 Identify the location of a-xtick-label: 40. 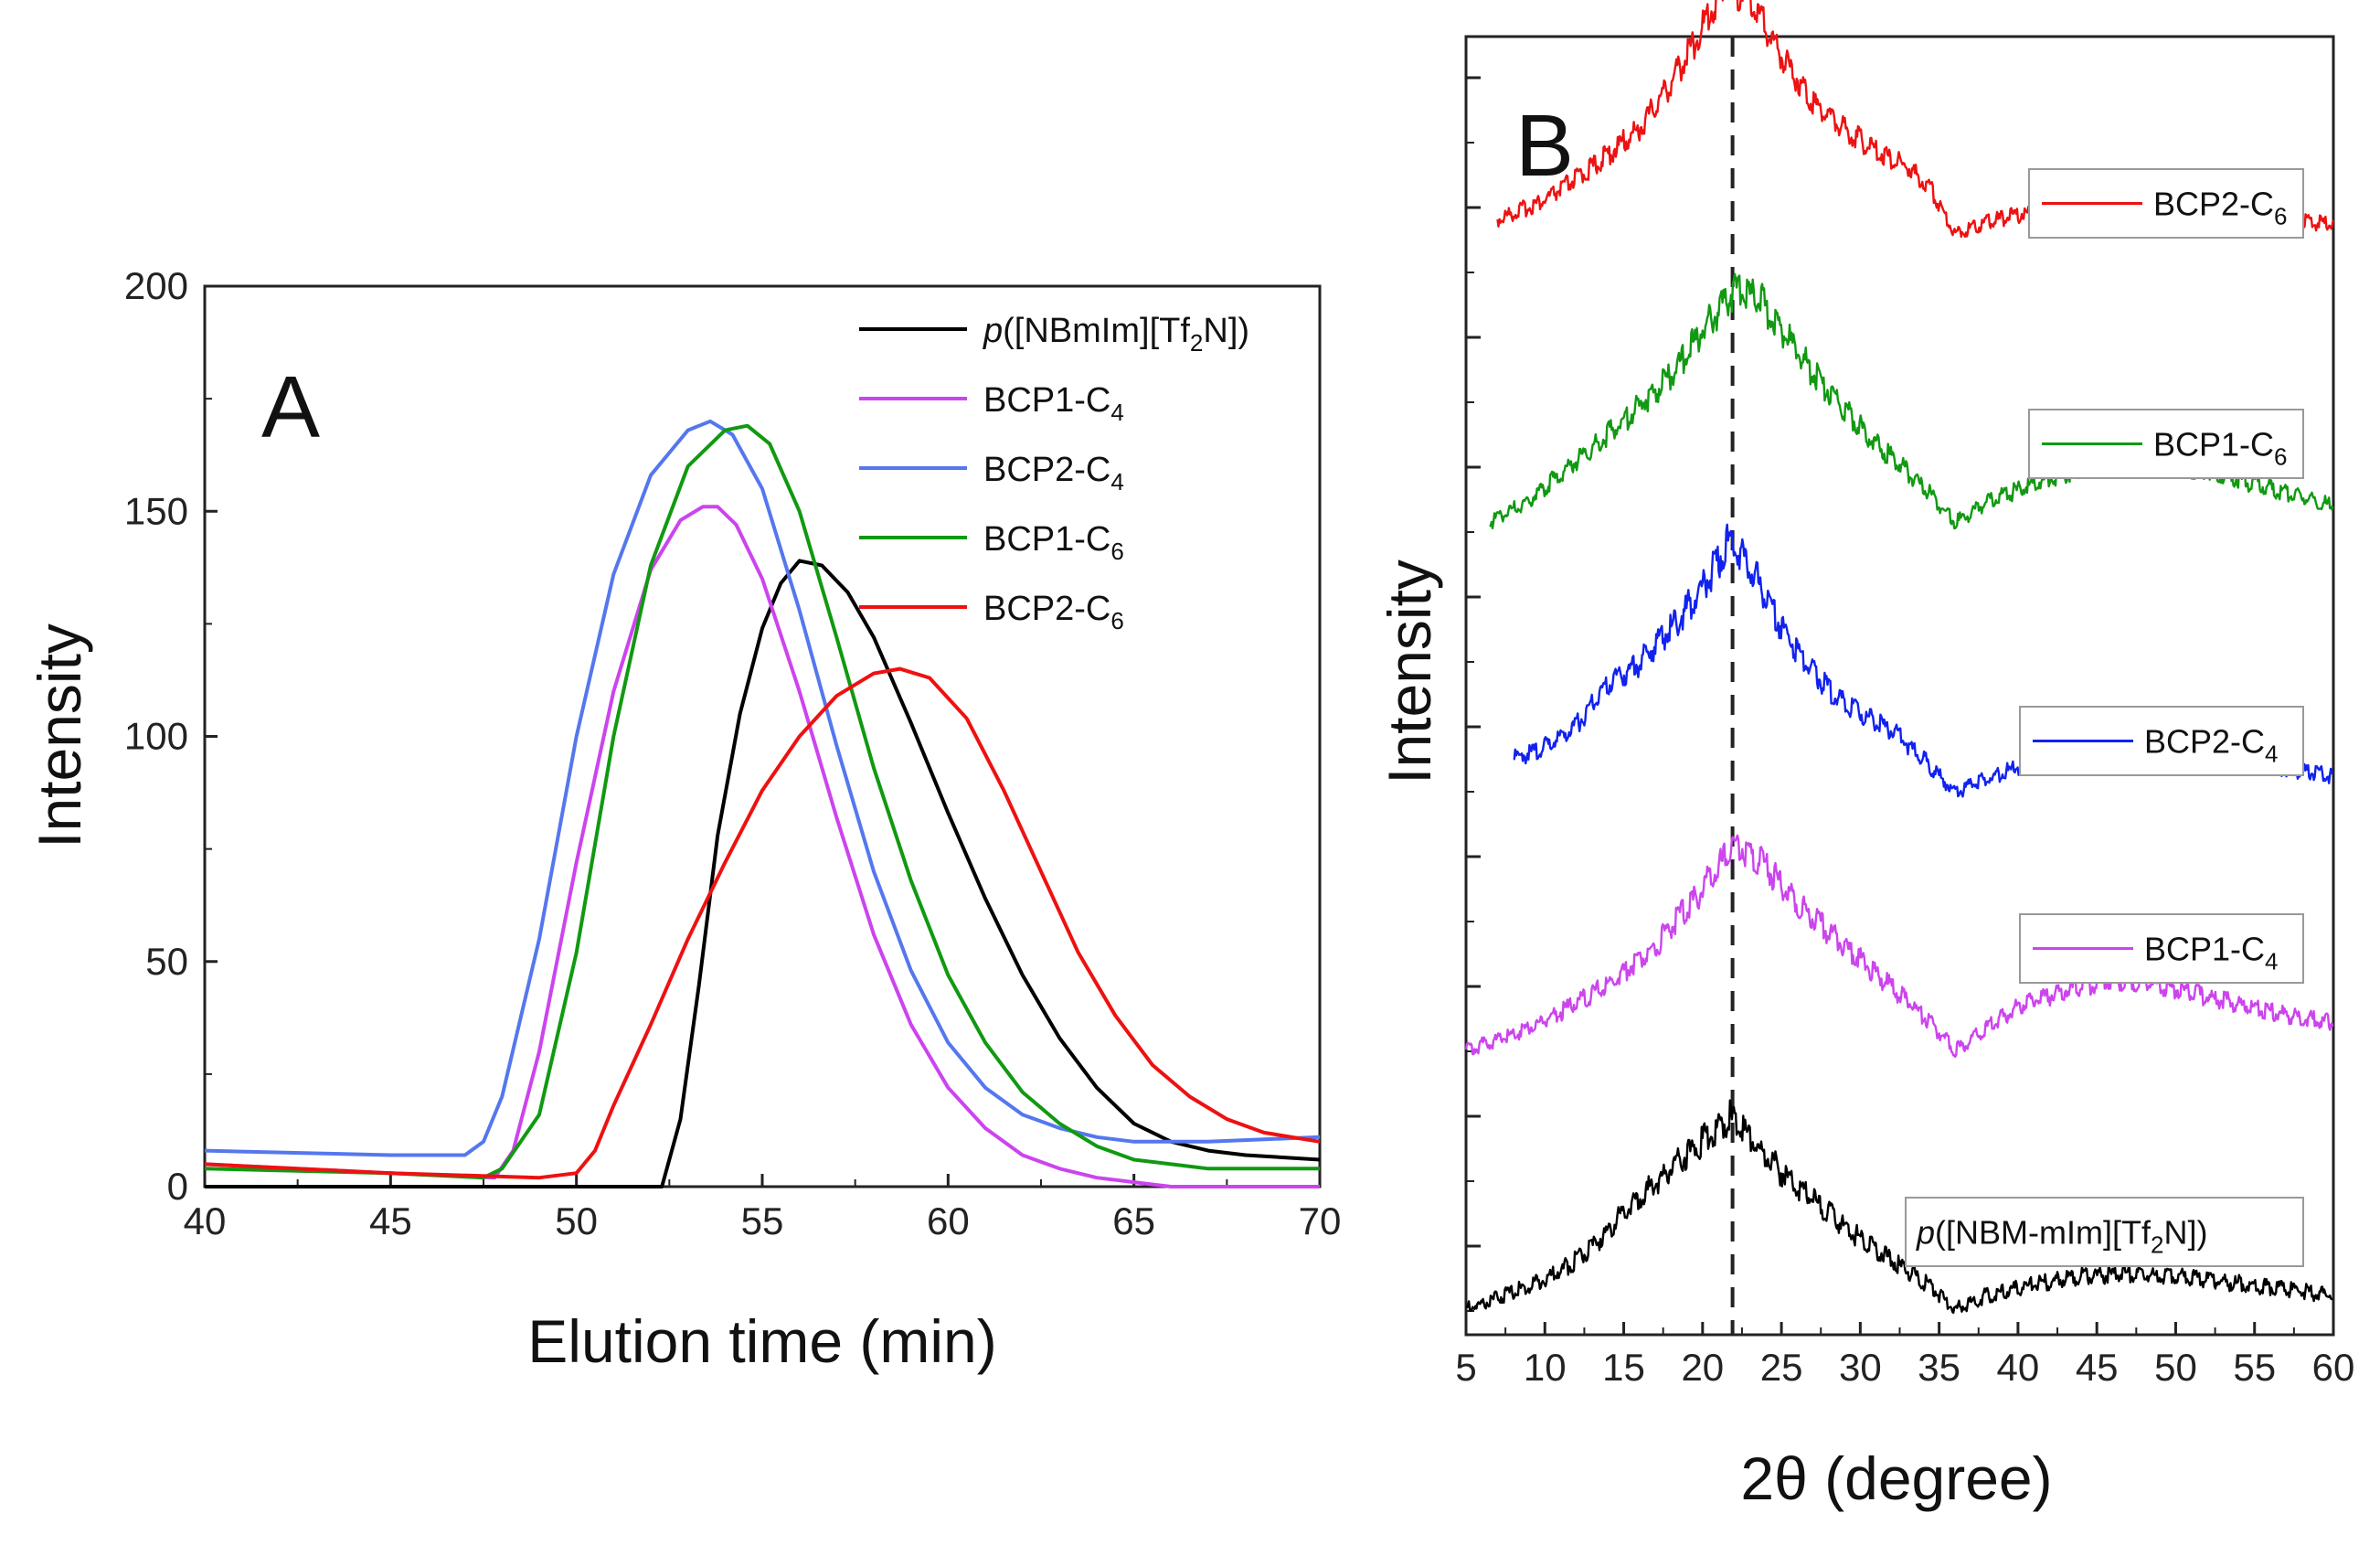
(206, 1220).